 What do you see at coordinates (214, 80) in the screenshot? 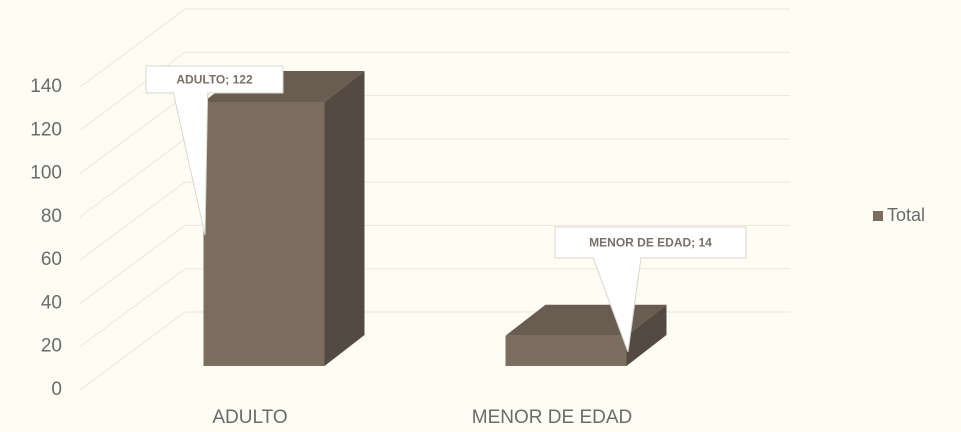
I see `data-label: ADULTO; 122` at bounding box center [214, 80].